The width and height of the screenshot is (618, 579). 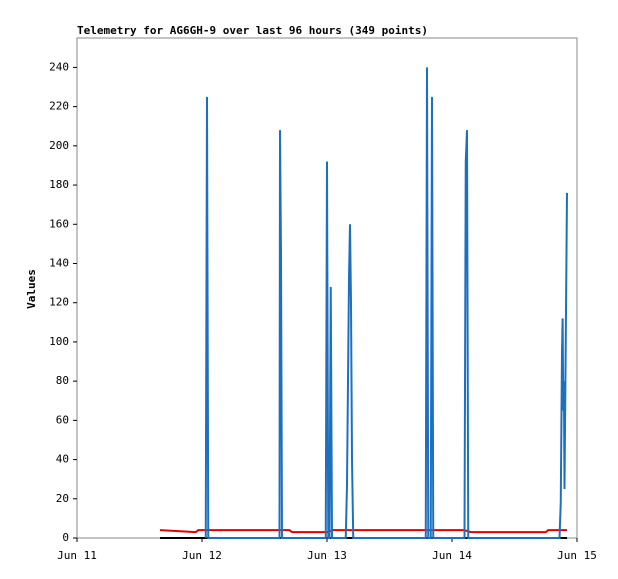 I want to click on y-tick-label: 200, so click(x=59, y=145).